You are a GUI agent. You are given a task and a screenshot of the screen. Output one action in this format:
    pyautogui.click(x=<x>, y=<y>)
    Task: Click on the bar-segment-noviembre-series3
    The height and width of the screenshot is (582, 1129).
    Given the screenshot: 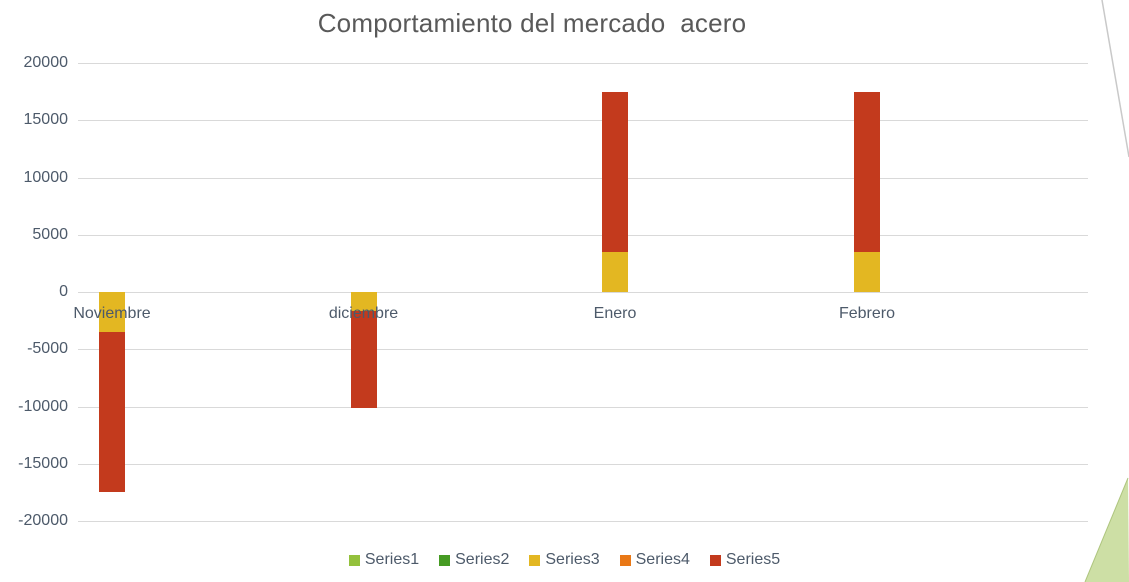 What is the action you would take?
    pyautogui.click(x=112, y=312)
    